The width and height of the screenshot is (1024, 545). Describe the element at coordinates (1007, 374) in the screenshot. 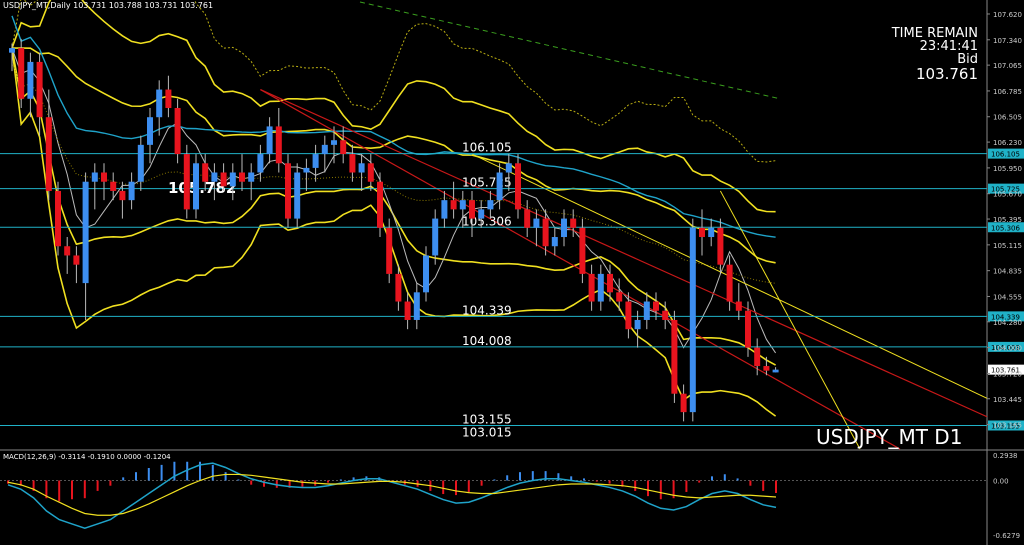

I see `y-tick-label: 103.720` at that location.